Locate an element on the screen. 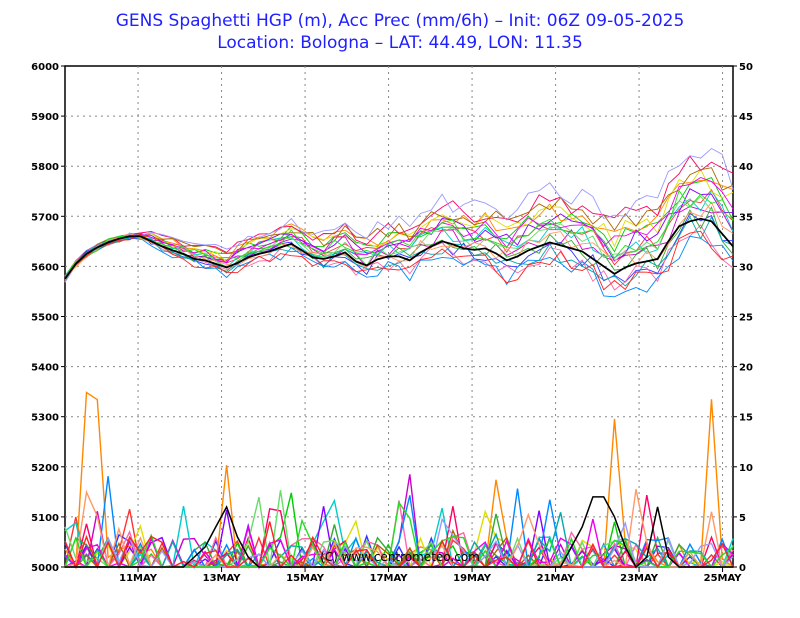 This screenshot has width=800, height=618. right-tick-label-3: 15 is located at coordinates (746, 418).